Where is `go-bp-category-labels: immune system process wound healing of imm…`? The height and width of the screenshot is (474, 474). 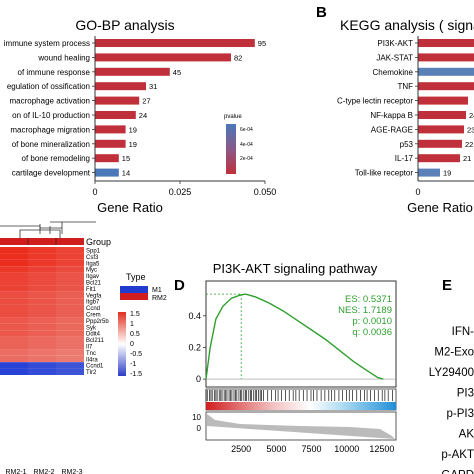 go-bp-category-labels: immune system process wound healing of imm… is located at coordinates (49, 108).